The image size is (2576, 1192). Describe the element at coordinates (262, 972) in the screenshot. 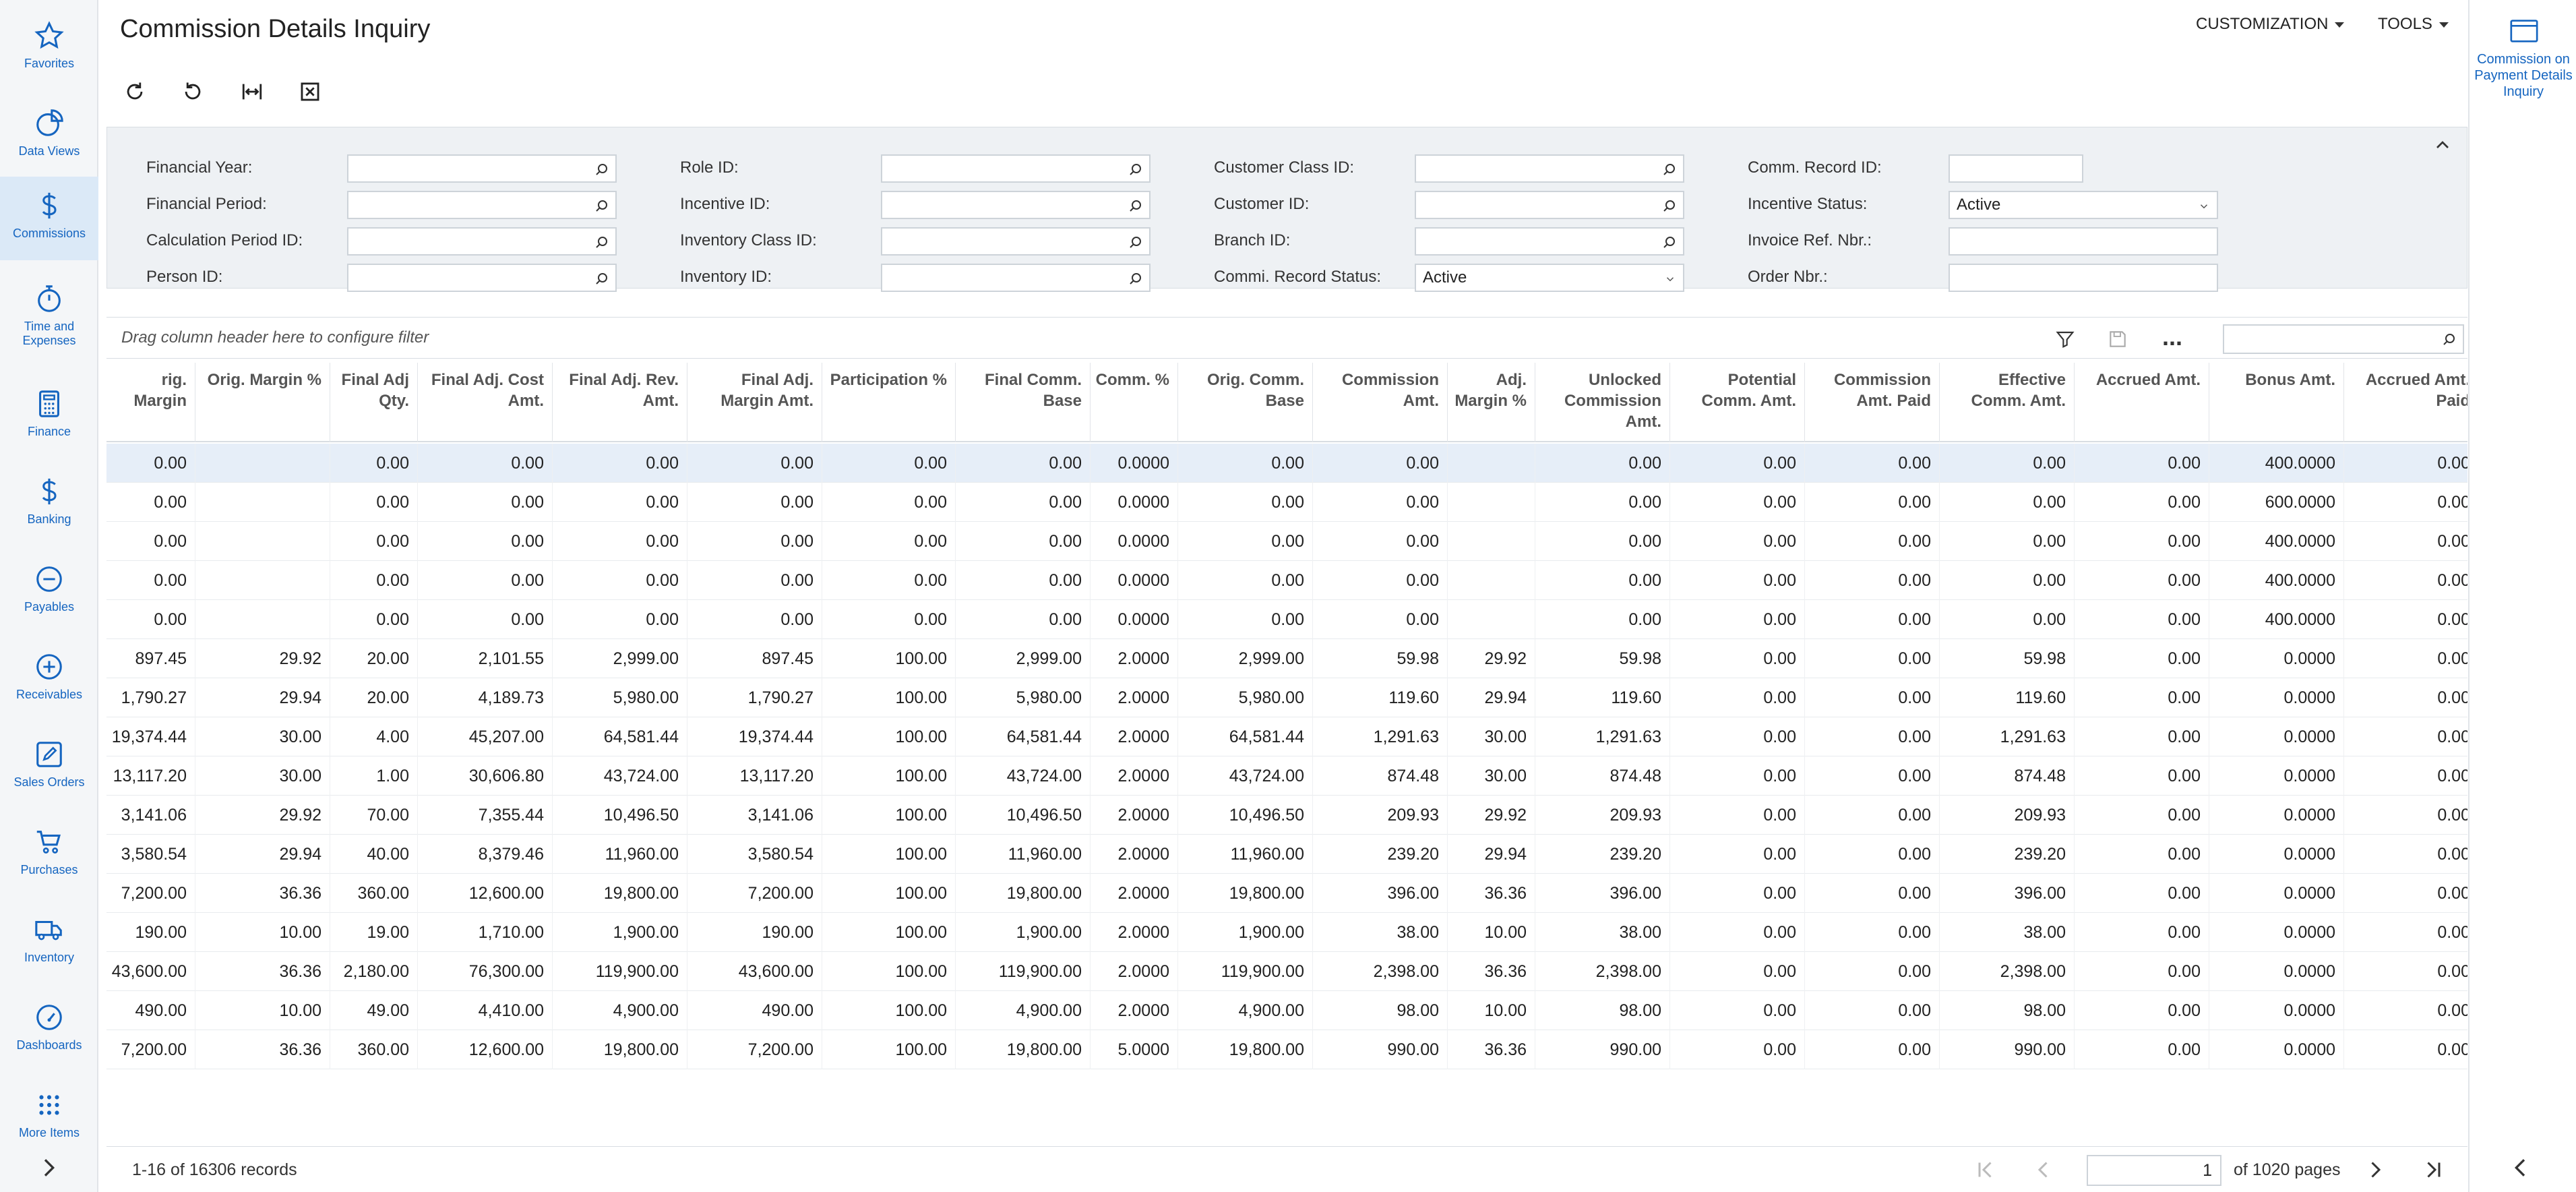

I see `table-cell: 36.36` at that location.